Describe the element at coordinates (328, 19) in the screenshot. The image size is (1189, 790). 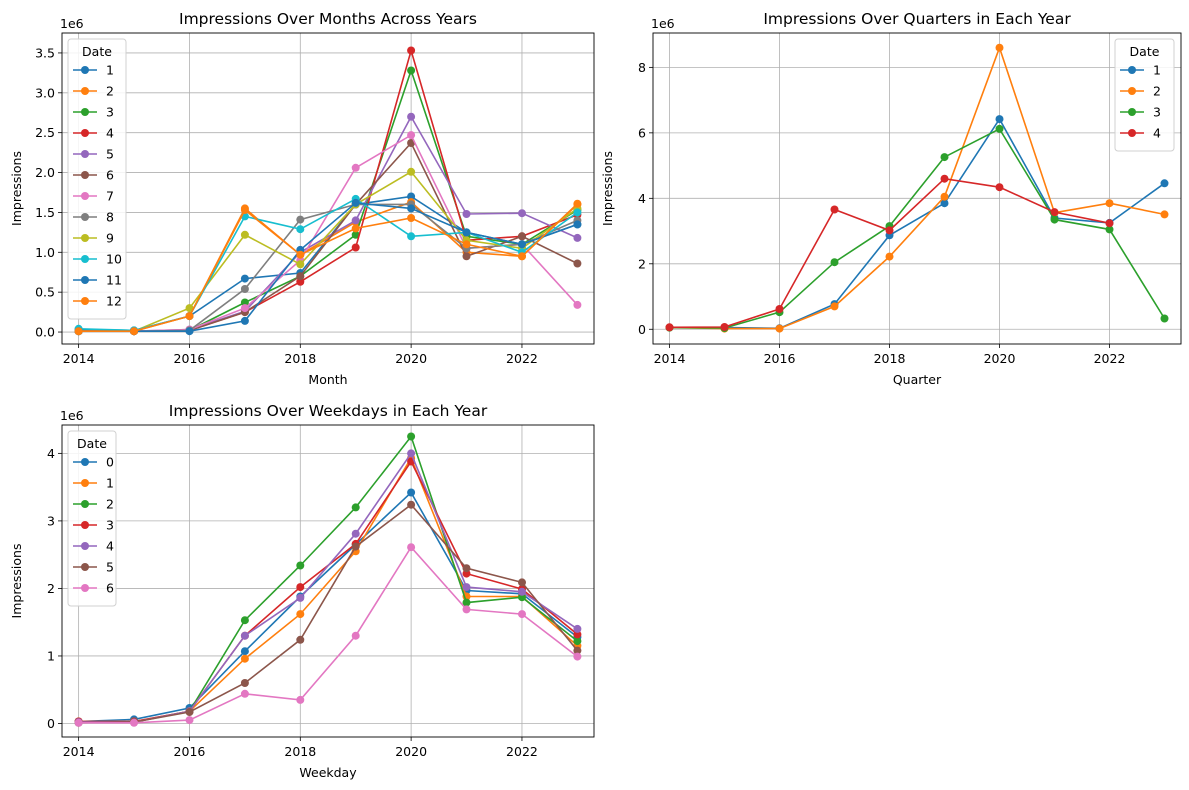
I see `chart-title: Impressions Over Months Across Years` at that location.